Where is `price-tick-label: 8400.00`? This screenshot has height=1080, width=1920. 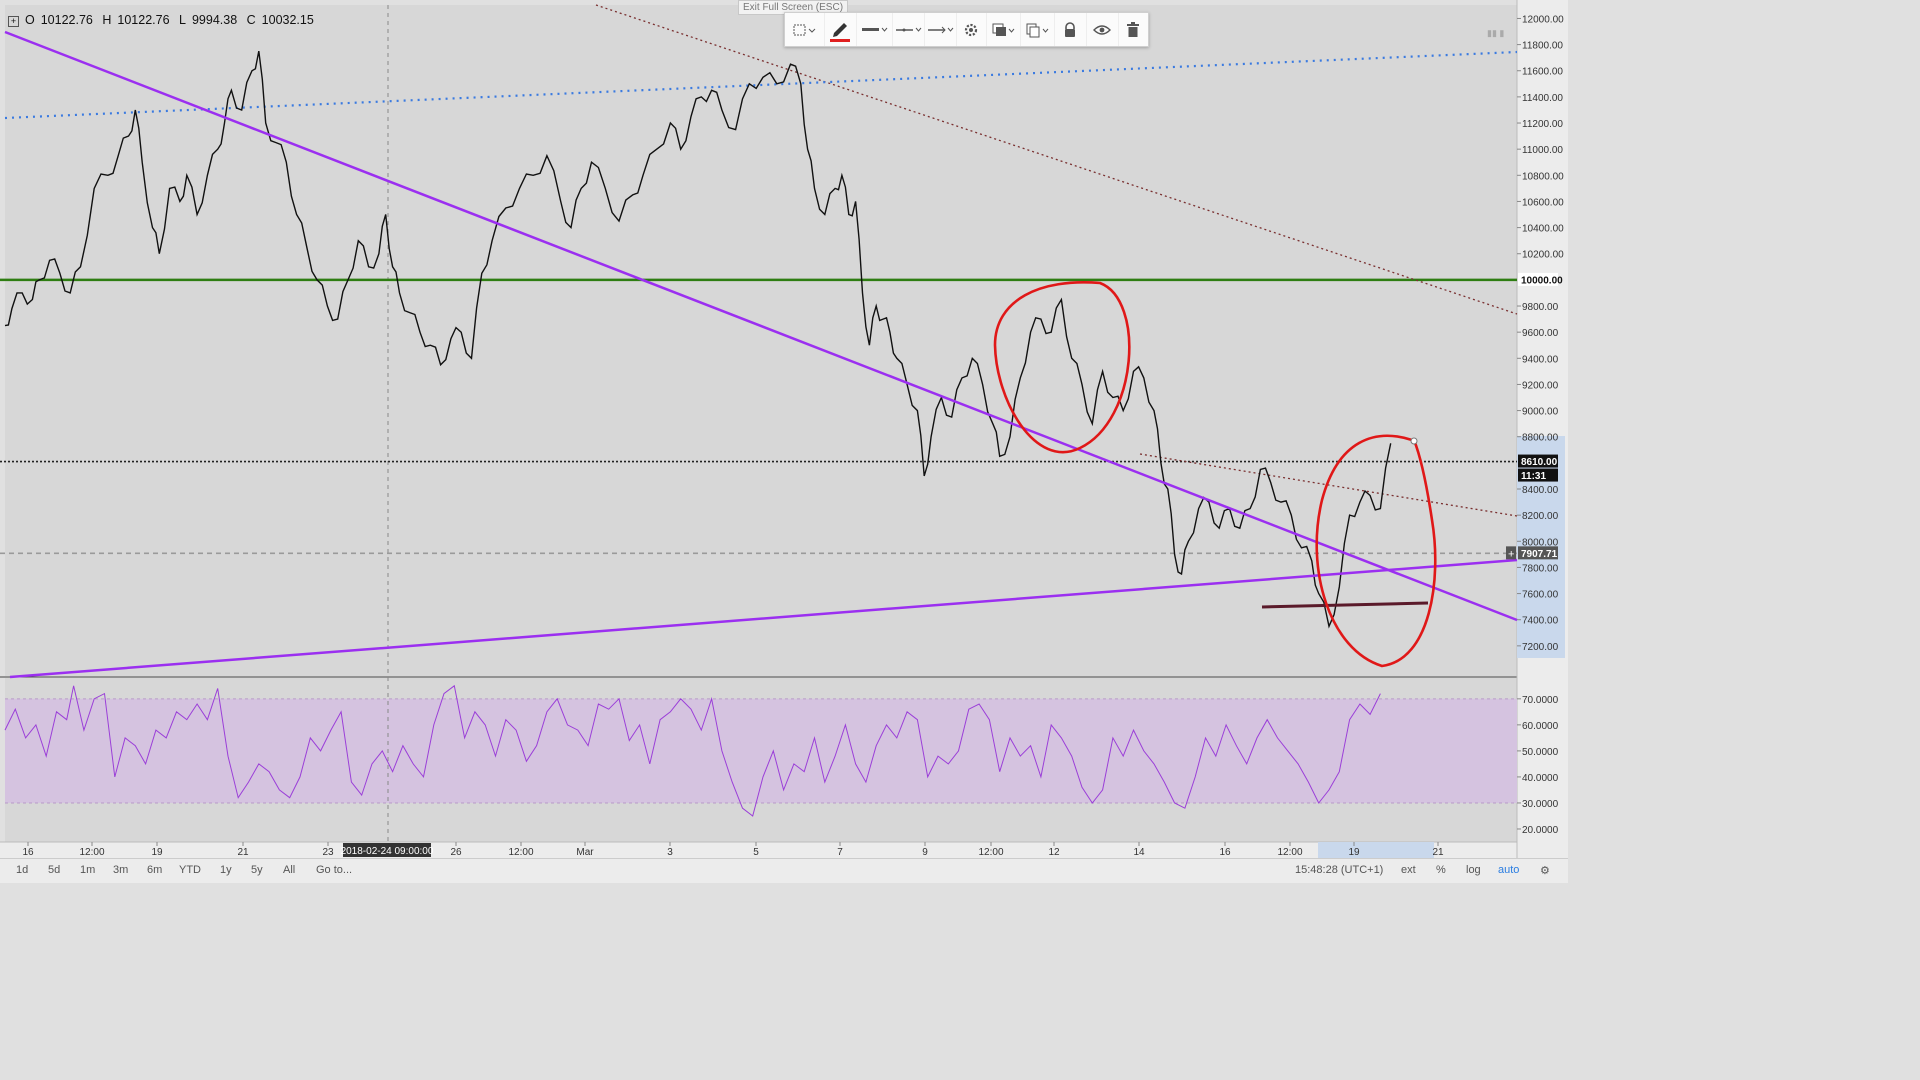 price-tick-label: 8400.00 is located at coordinates (1540, 490).